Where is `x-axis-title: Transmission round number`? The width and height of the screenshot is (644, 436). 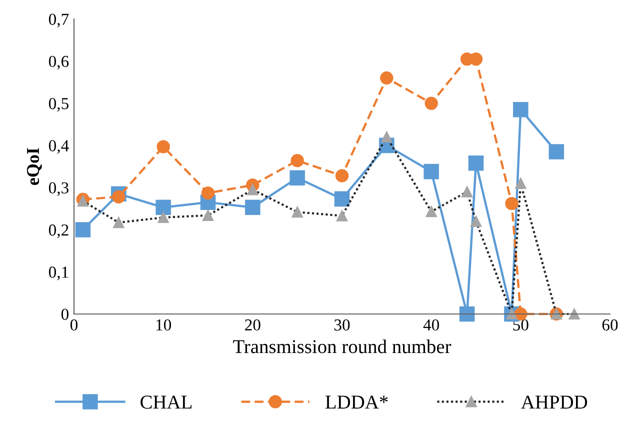 x-axis-title: Transmission round number is located at coordinates (342, 347).